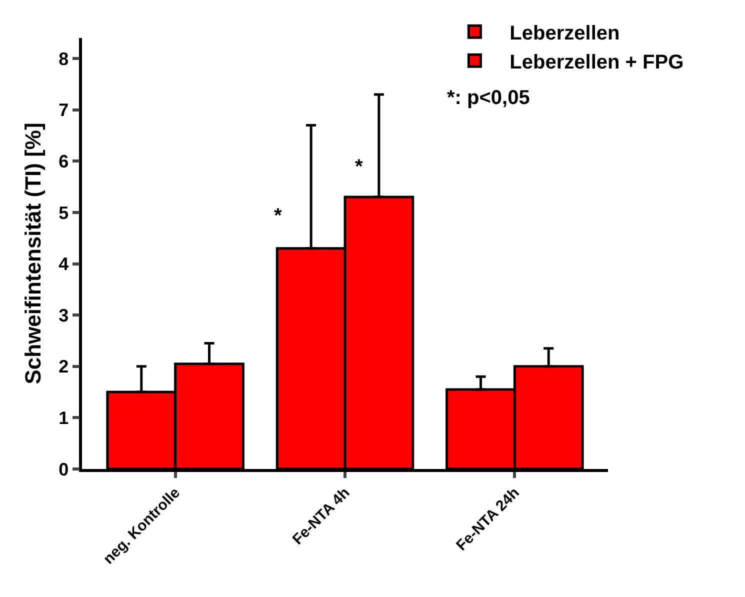 The height and width of the screenshot is (597, 745). Describe the element at coordinates (63, 418) in the screenshot. I see `y-tick-label: 1` at that location.